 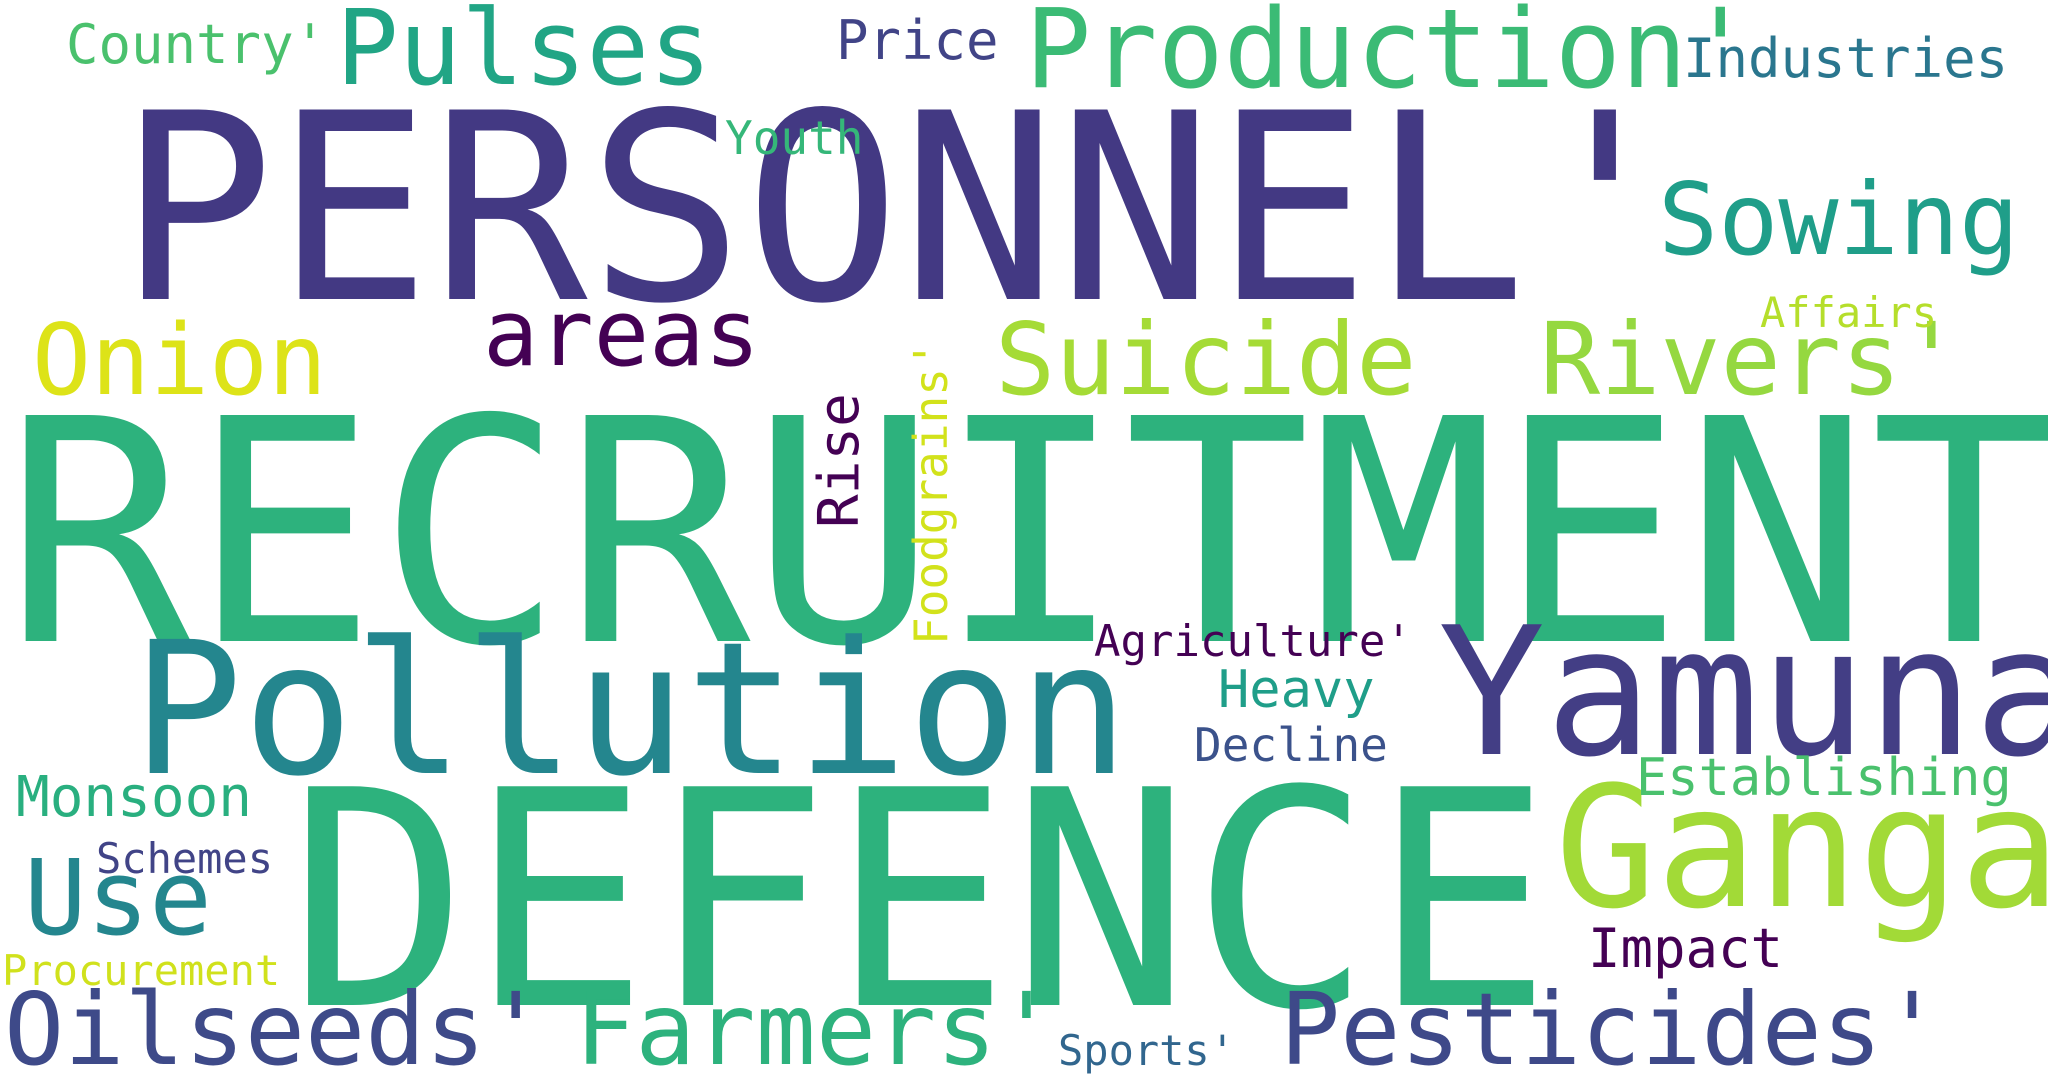 What do you see at coordinates (1751, 359) in the screenshot?
I see `word-rivers: Rivers'` at bounding box center [1751, 359].